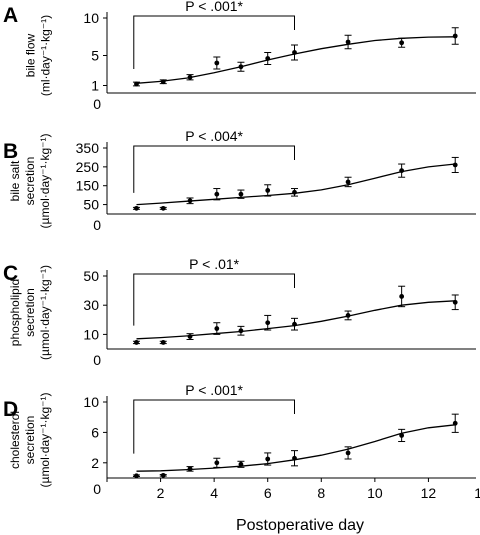  What do you see at coordinates (375, 493) in the screenshot?
I see `x-tick-label: 10` at bounding box center [375, 493].